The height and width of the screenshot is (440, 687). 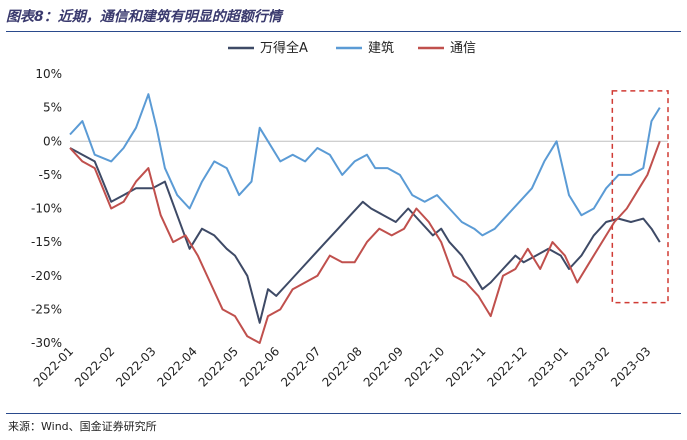 I want to click on x-tick-label: 2022-03, so click(x=135, y=366).